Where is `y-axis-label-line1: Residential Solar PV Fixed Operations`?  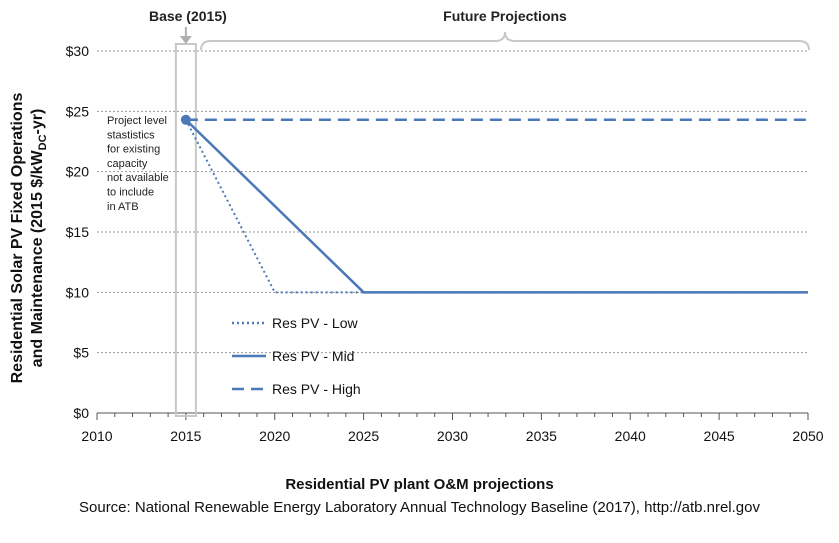 y-axis-label-line1: Residential Solar PV Fixed Operations is located at coordinates (17, 238).